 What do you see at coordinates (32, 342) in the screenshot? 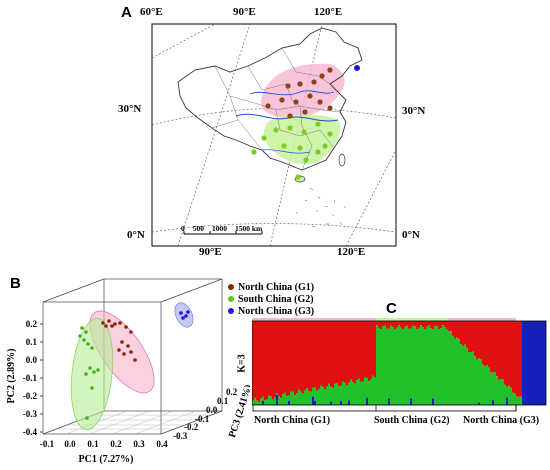
I see `pc2-tick-1: 0.1` at bounding box center [32, 342].